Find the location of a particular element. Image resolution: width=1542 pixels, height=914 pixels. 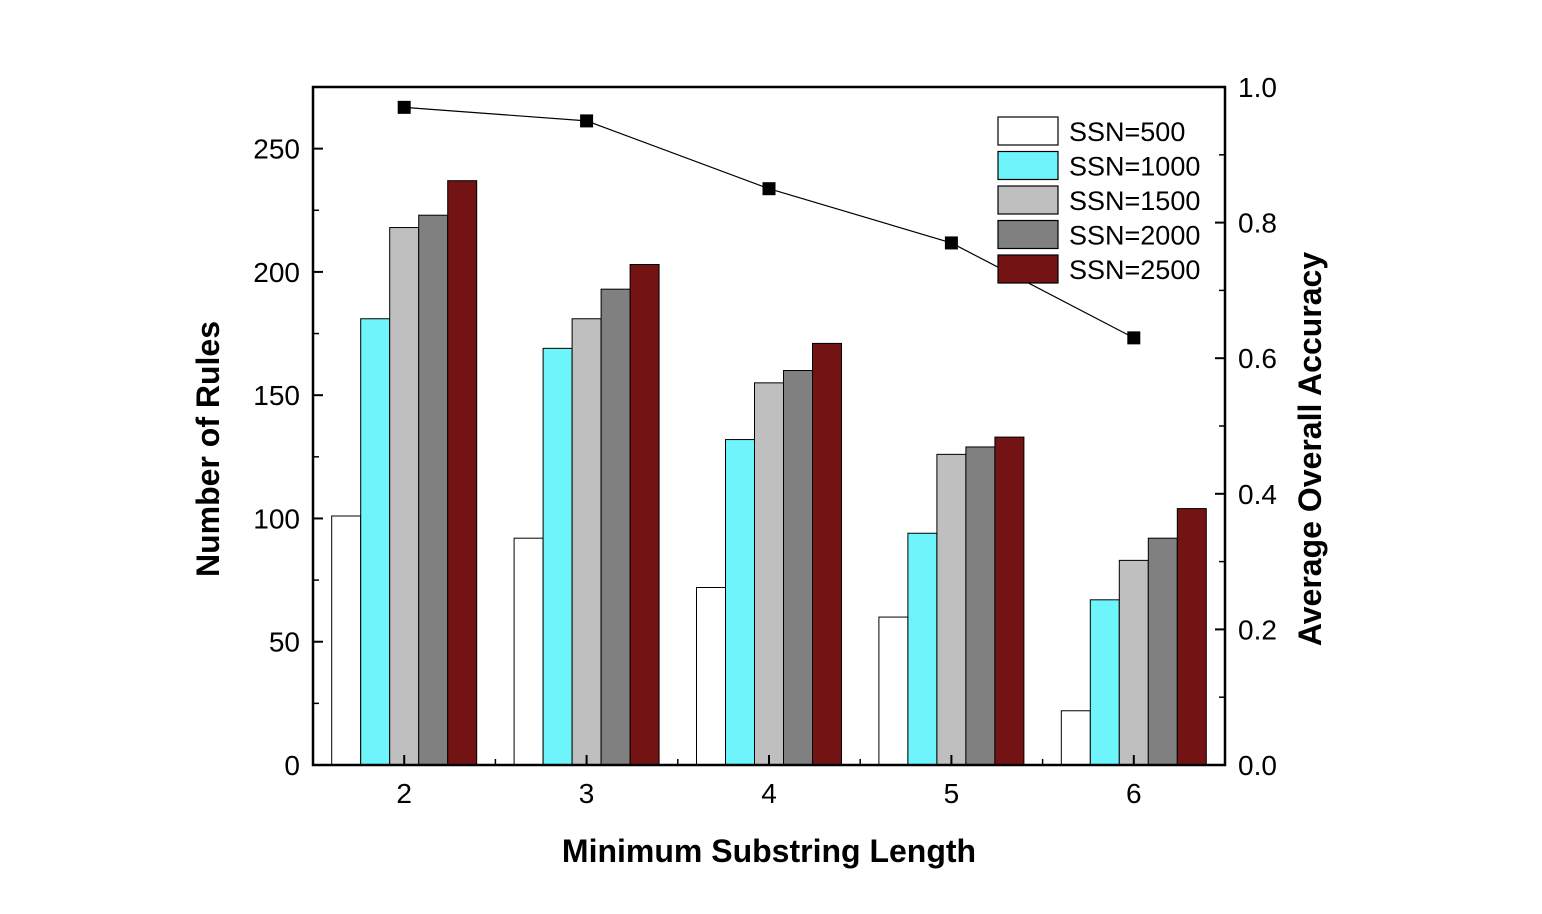

y2-tick-label: 0.4 is located at coordinates (1257, 494).